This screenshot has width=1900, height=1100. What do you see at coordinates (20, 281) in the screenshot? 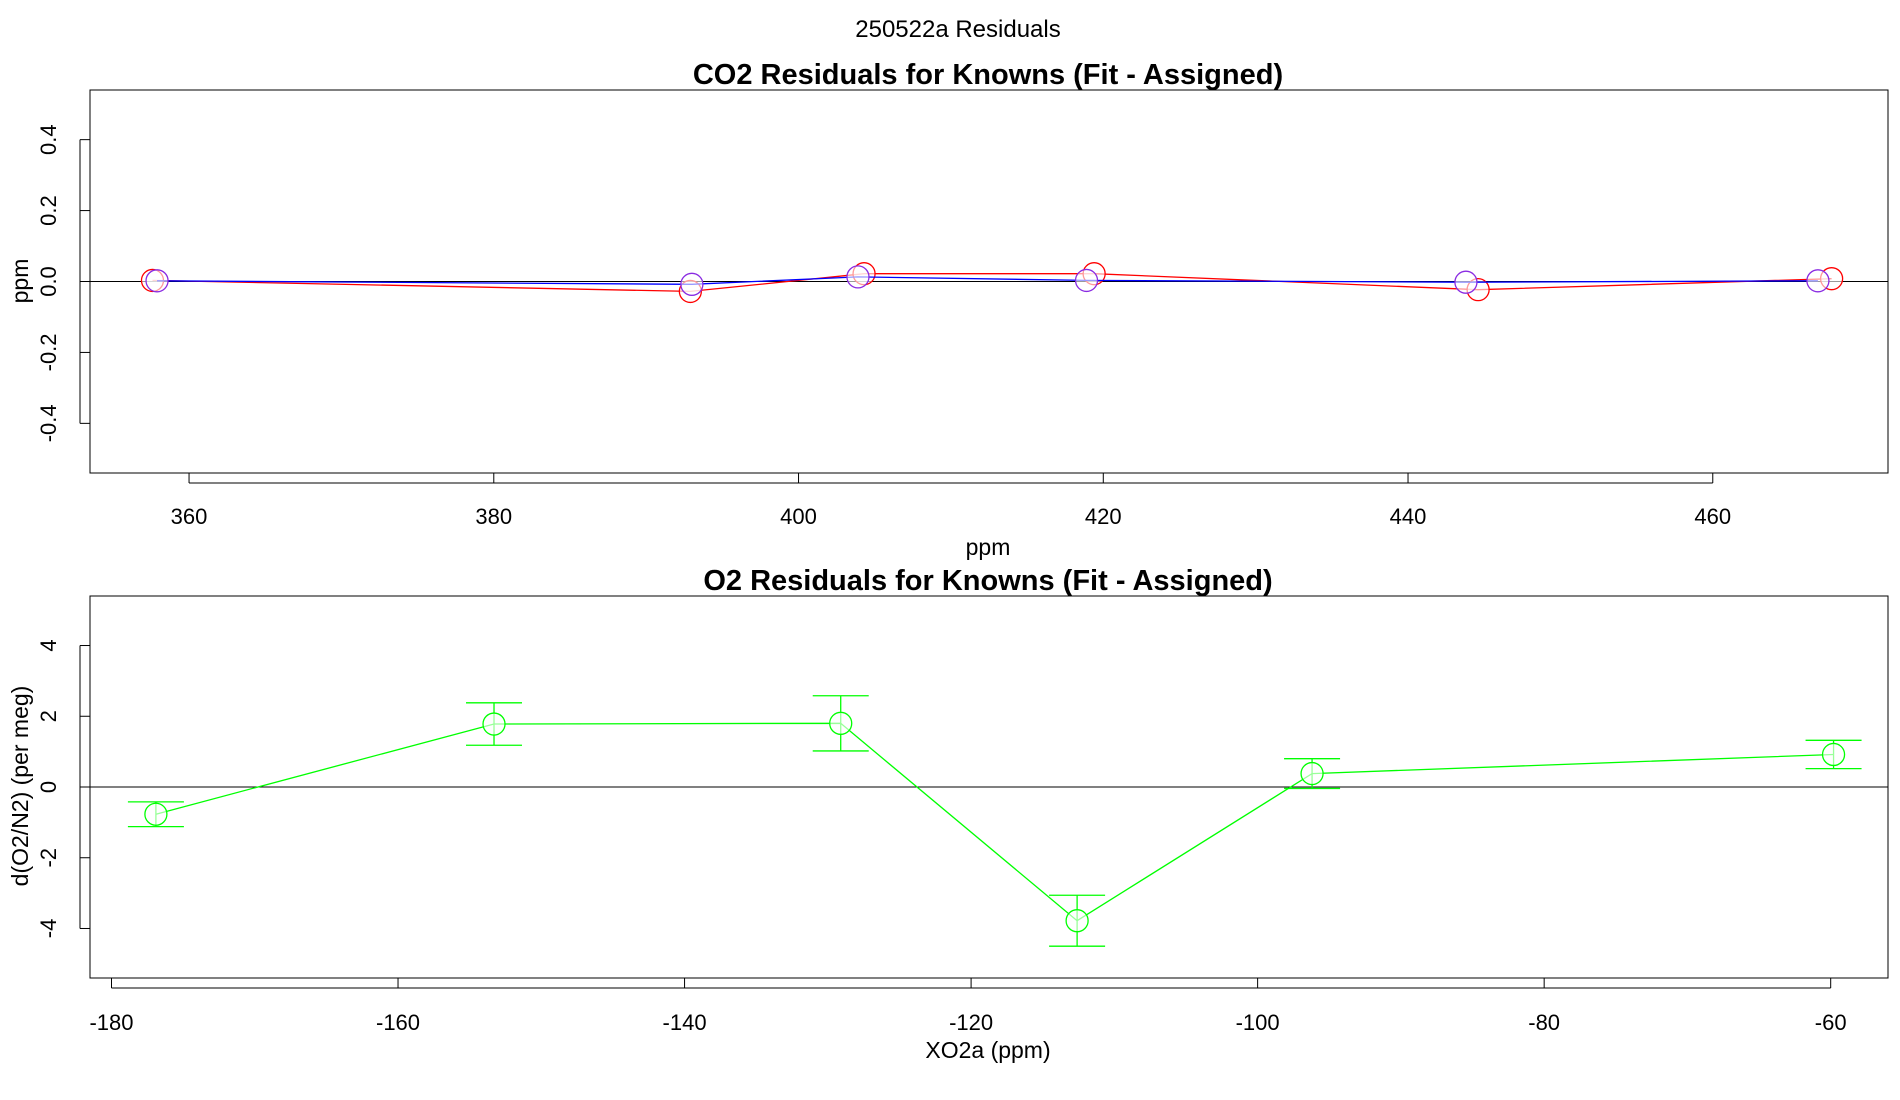
I see `co2-y-axis-label: ppm` at bounding box center [20, 281].